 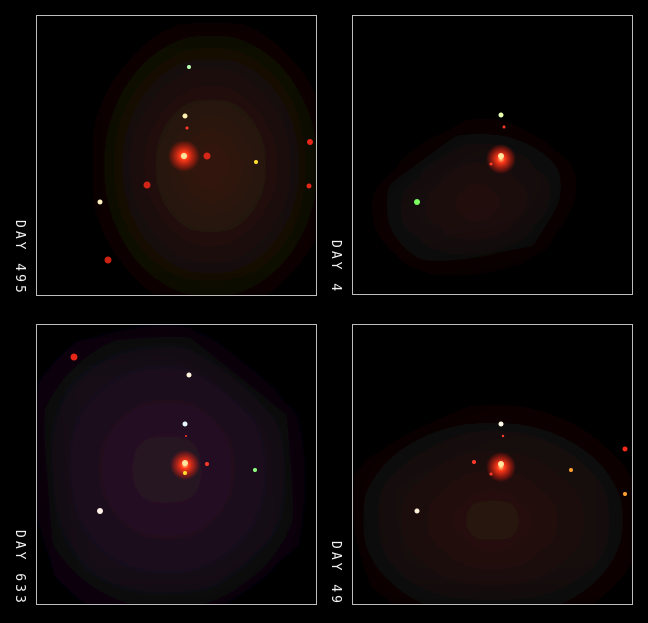 I want to click on panel-label-day-4: DAY 4, so click(x=335, y=267).